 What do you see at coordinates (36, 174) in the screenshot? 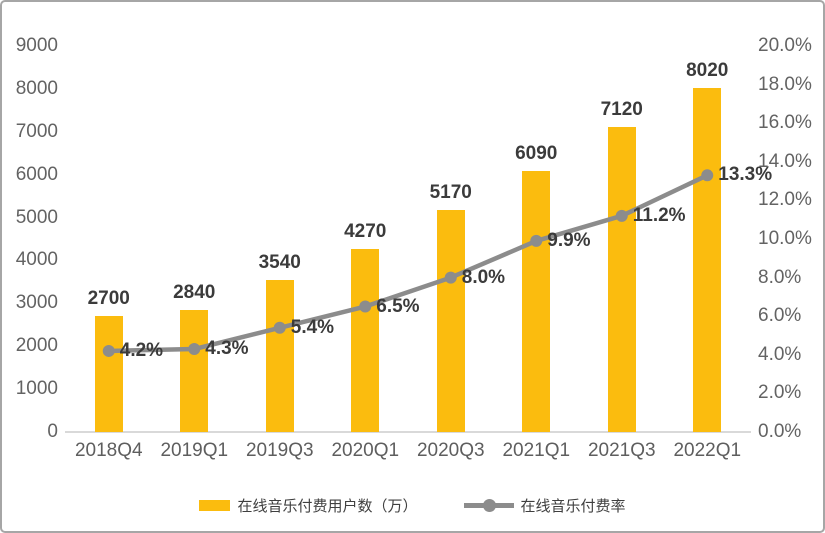
I see `left-axis-tick: 6000` at bounding box center [36, 174].